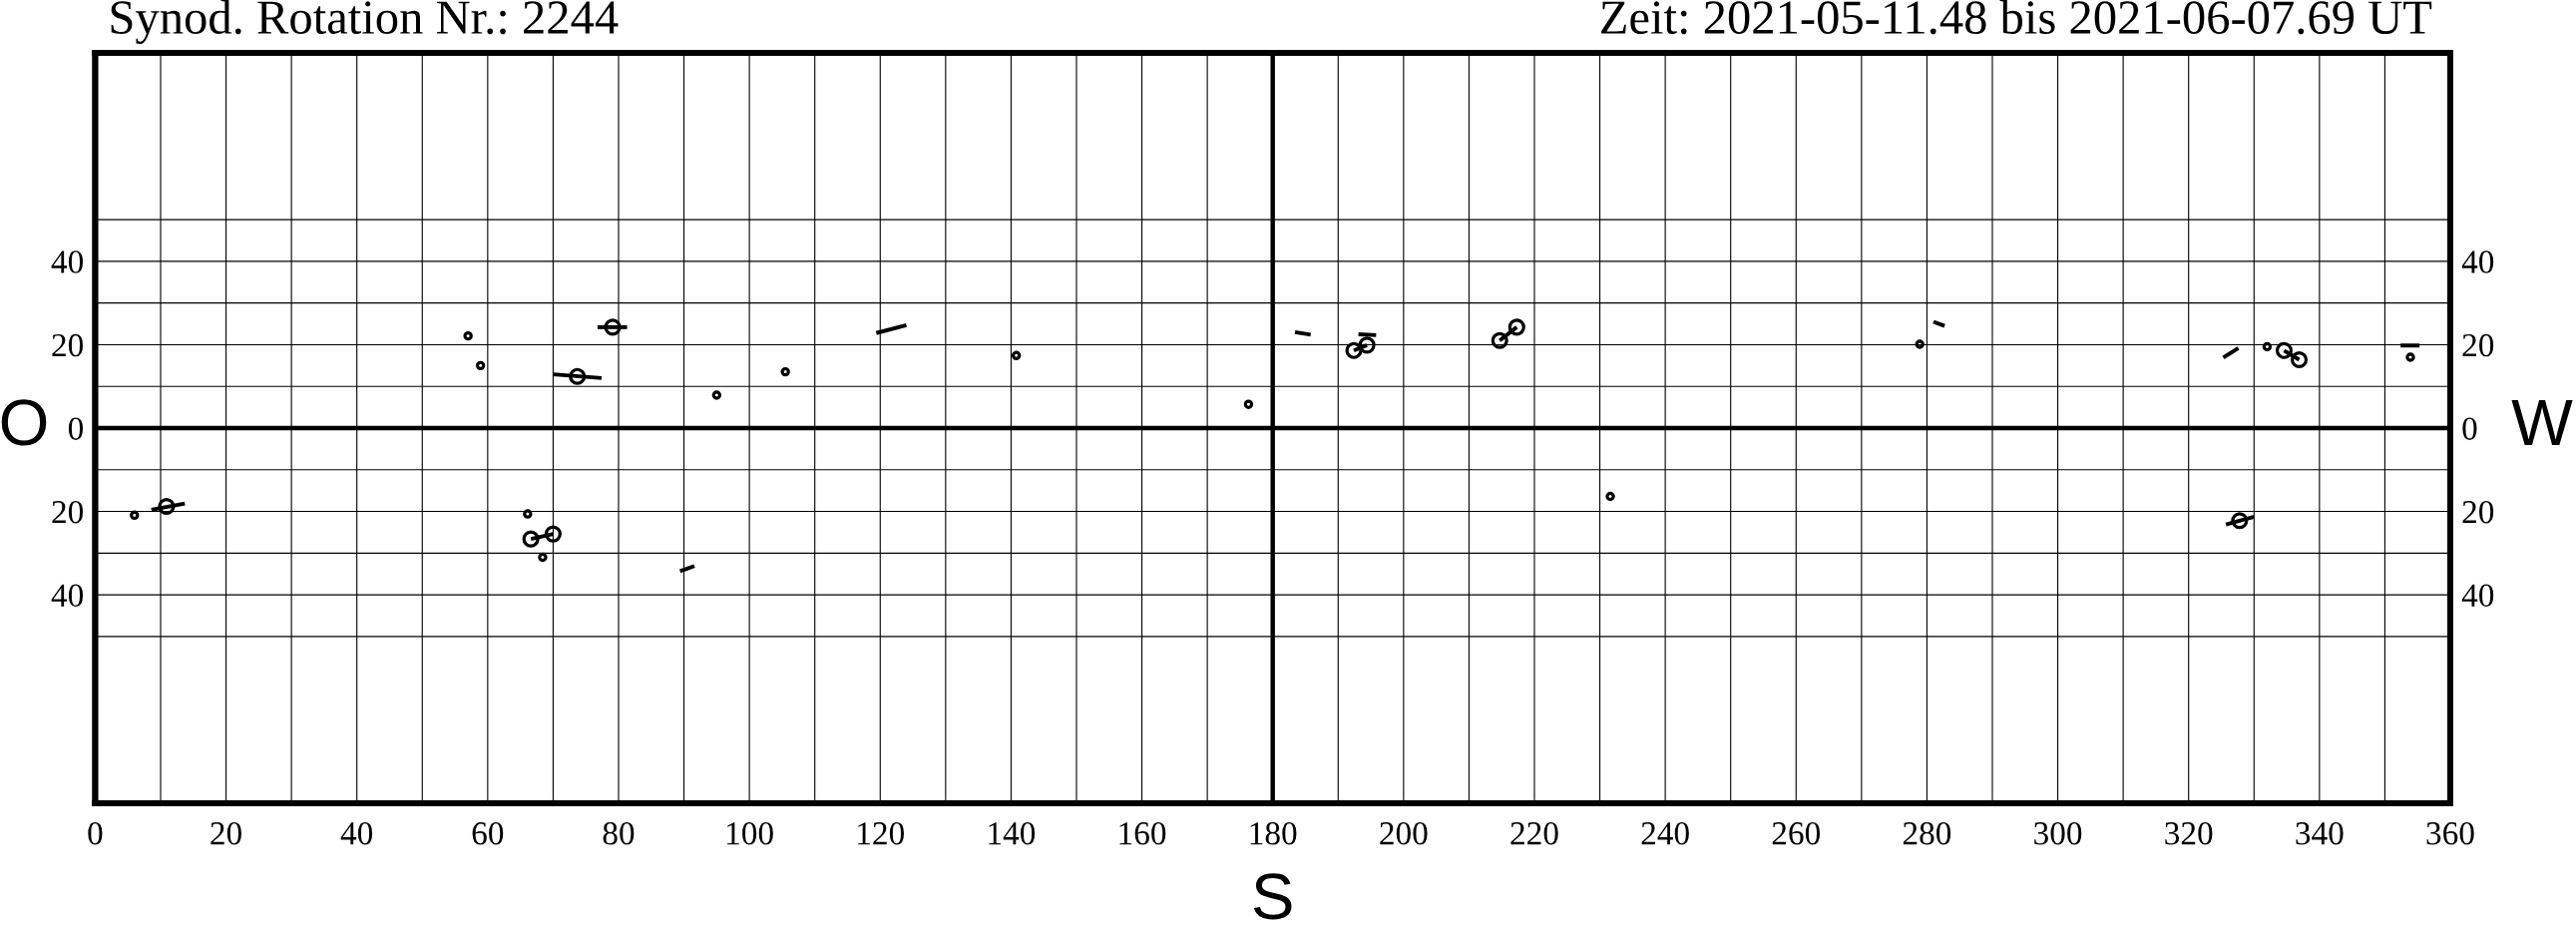  What do you see at coordinates (24, 422) in the screenshot?
I see `y-axis-title: O` at bounding box center [24, 422].